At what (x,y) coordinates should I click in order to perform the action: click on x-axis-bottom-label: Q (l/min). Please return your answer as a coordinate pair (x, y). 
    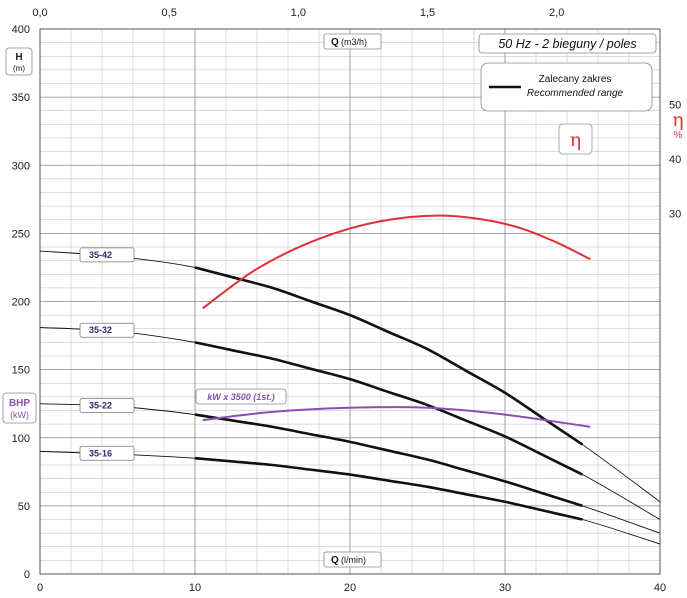
    Looking at the image, I should click on (352, 559).